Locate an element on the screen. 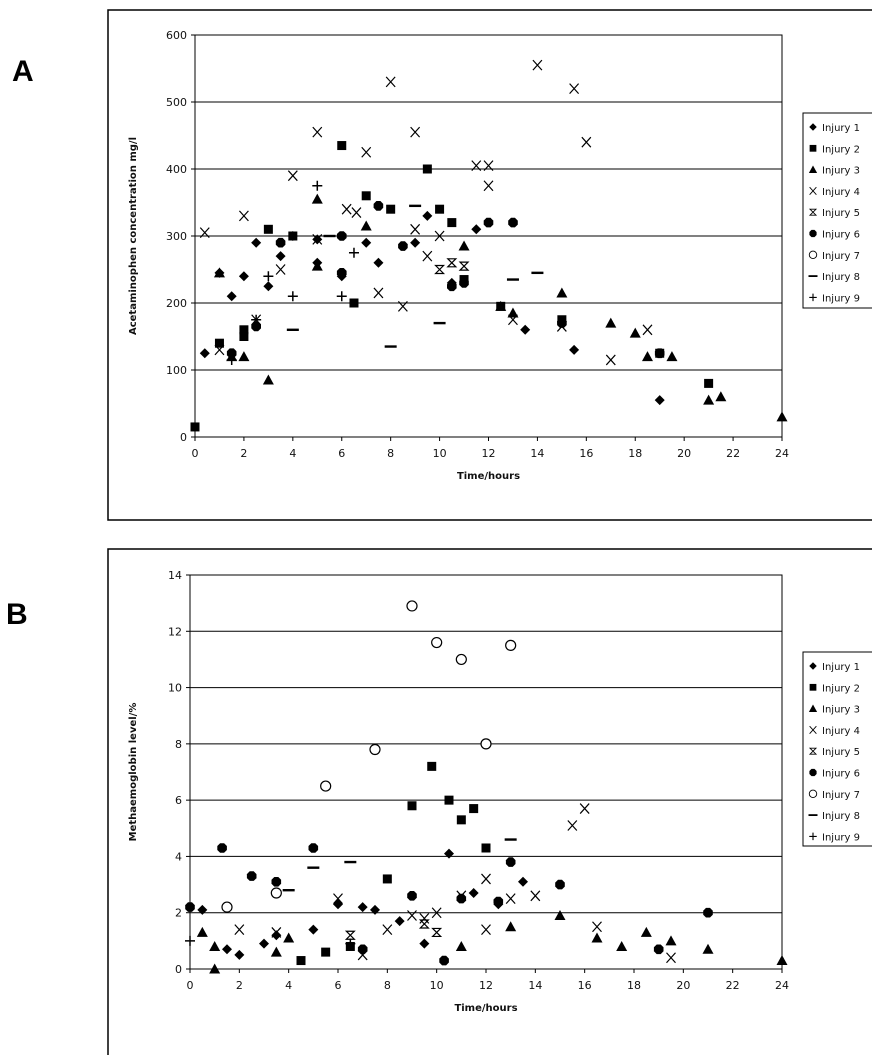  x-tick-label: 18 is located at coordinates (634, 985).